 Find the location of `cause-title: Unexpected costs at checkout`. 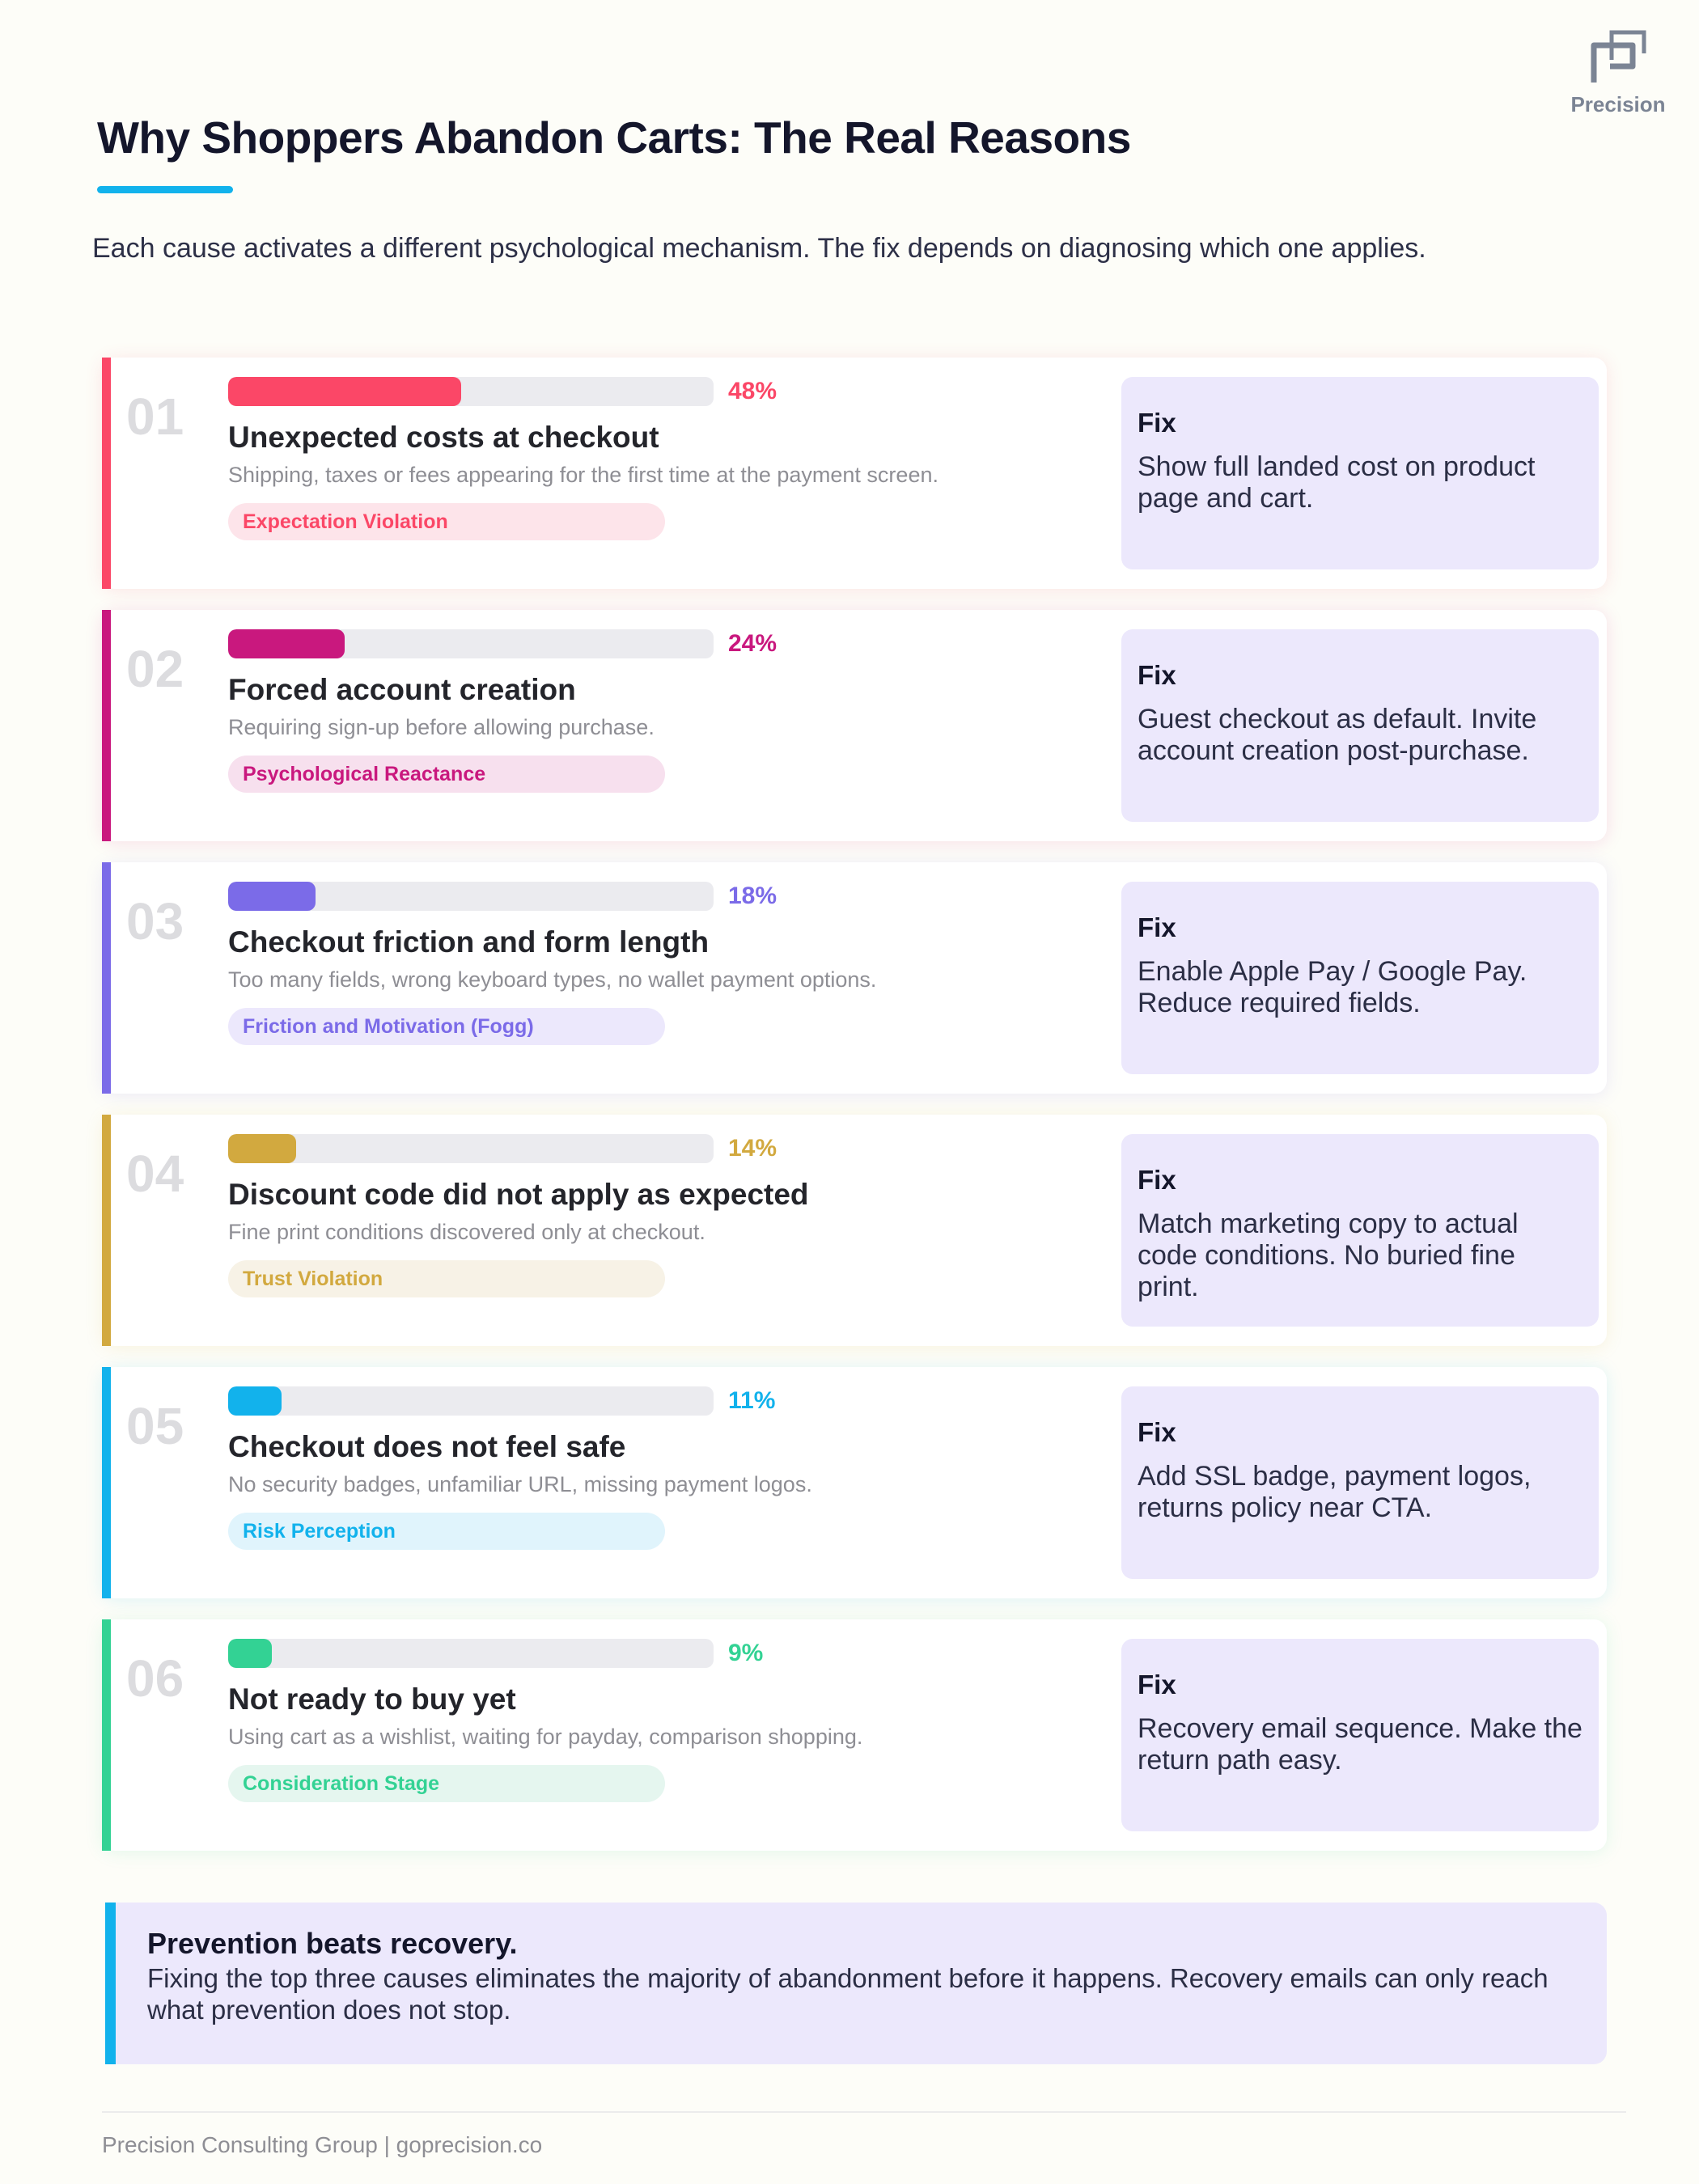

cause-title: Unexpected costs at checkout is located at coordinates (444, 437).